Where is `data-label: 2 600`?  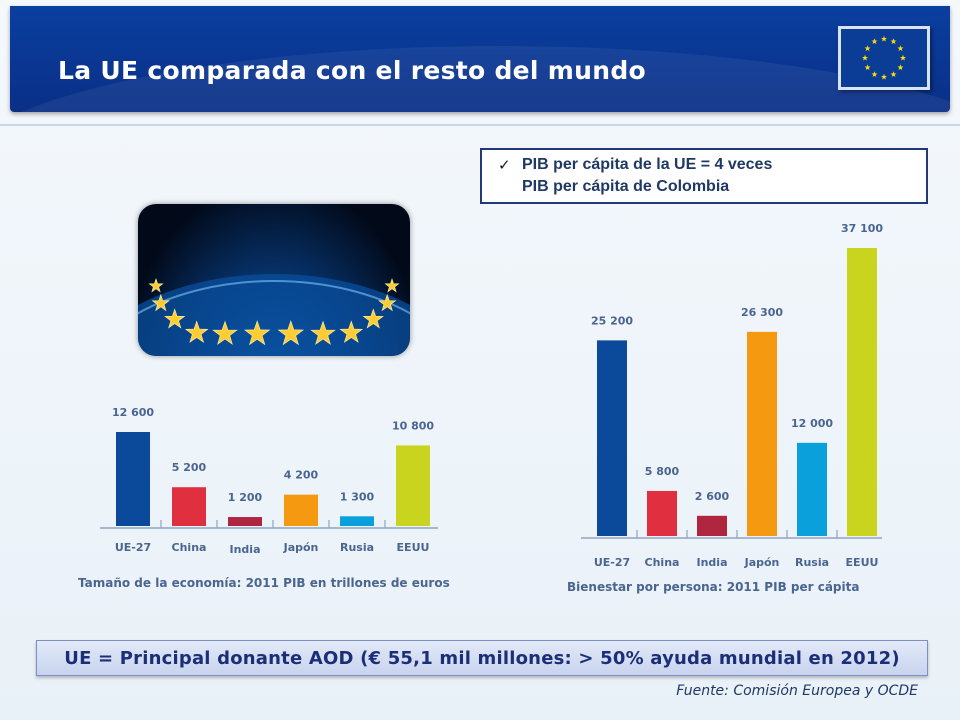
data-label: 2 600 is located at coordinates (712, 496).